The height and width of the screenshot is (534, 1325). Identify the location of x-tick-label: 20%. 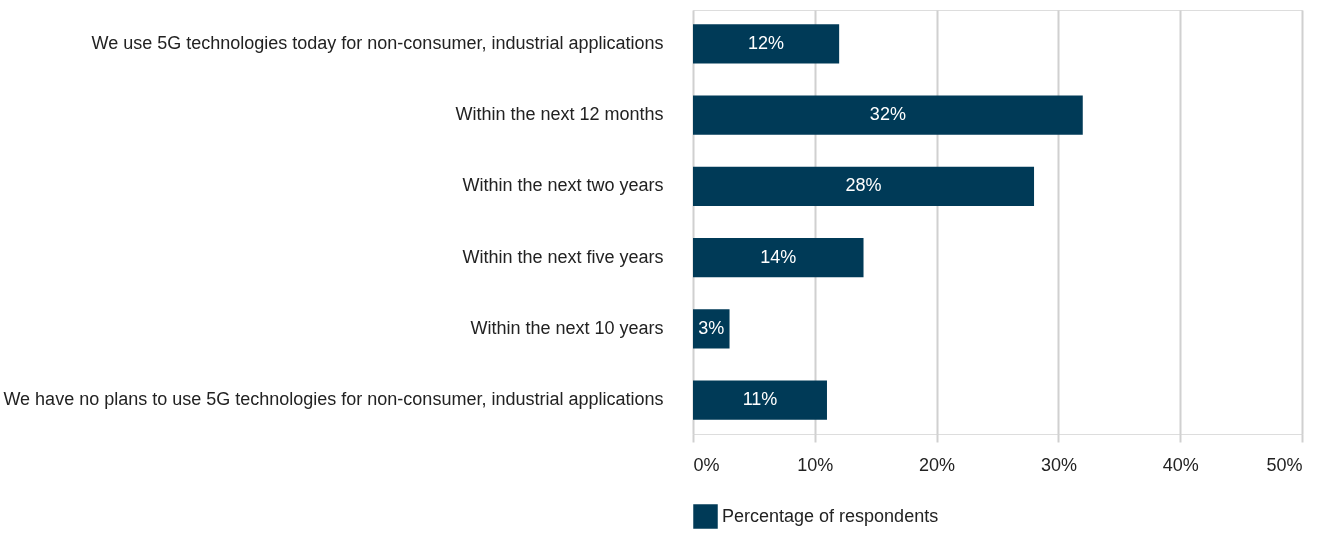
(937, 464).